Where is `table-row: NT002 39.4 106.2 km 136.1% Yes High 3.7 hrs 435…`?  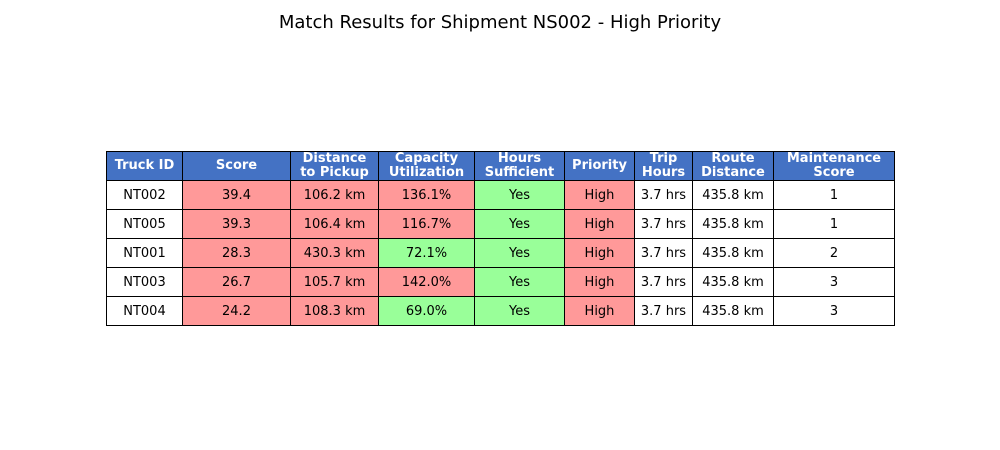
table-row: NT002 39.4 106.2 km 136.1% Yes High 3.7 hrs 435… is located at coordinates (500, 195).